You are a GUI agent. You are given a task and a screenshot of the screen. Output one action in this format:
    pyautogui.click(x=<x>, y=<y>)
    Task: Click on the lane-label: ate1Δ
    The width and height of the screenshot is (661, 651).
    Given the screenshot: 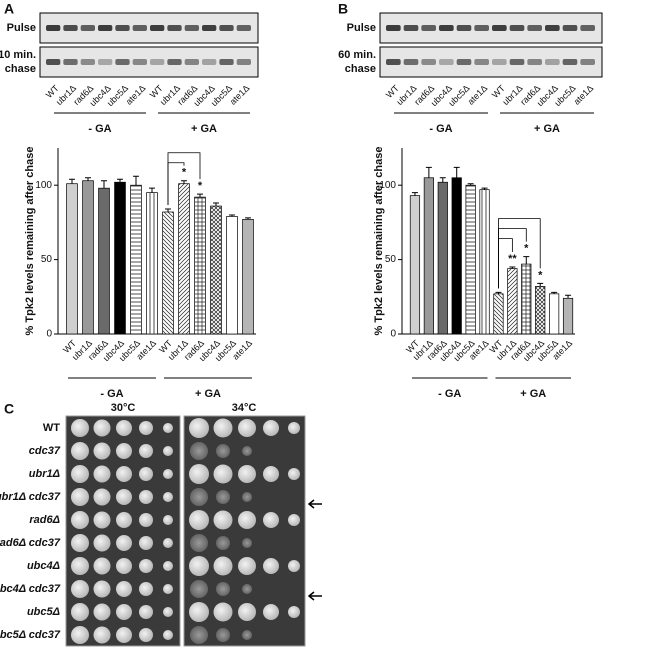 What is the action you would take?
    pyautogui.click(x=240, y=95)
    